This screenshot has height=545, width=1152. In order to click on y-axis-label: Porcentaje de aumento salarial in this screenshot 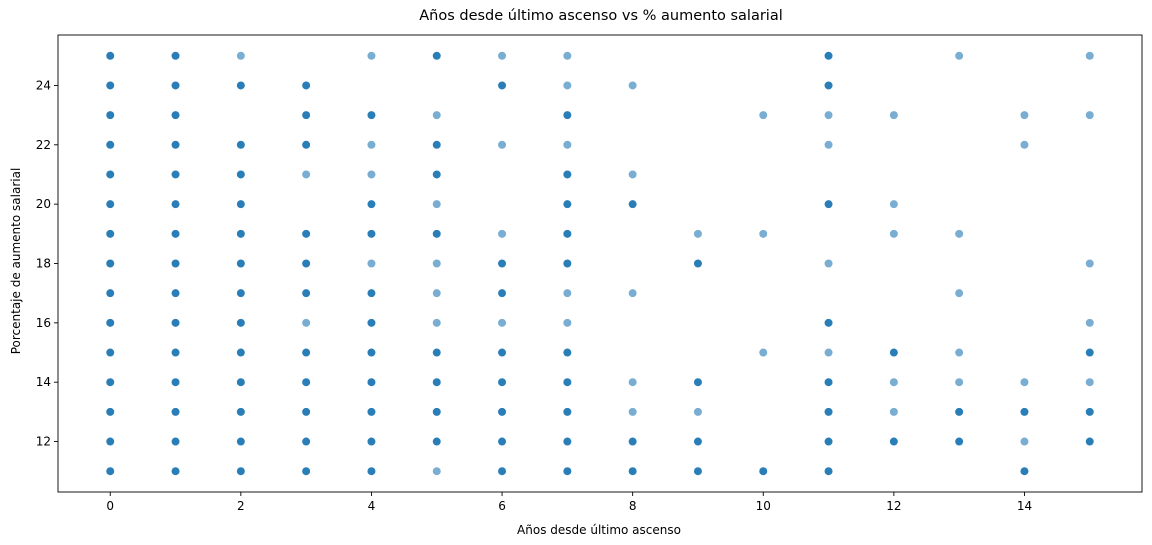, I will do `click(16, 261)`.